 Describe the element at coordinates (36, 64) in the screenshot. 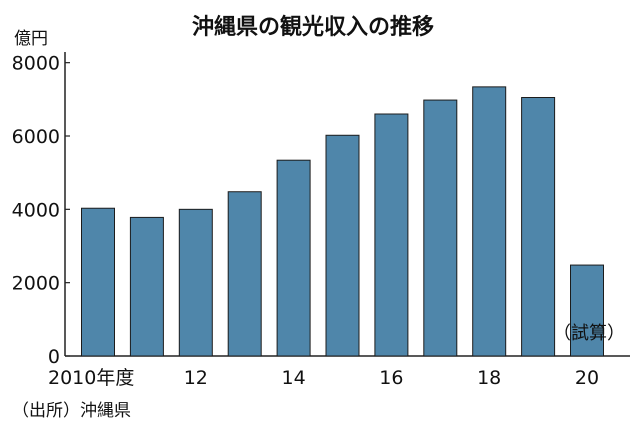

I see `y-tick-label: 8000` at that location.